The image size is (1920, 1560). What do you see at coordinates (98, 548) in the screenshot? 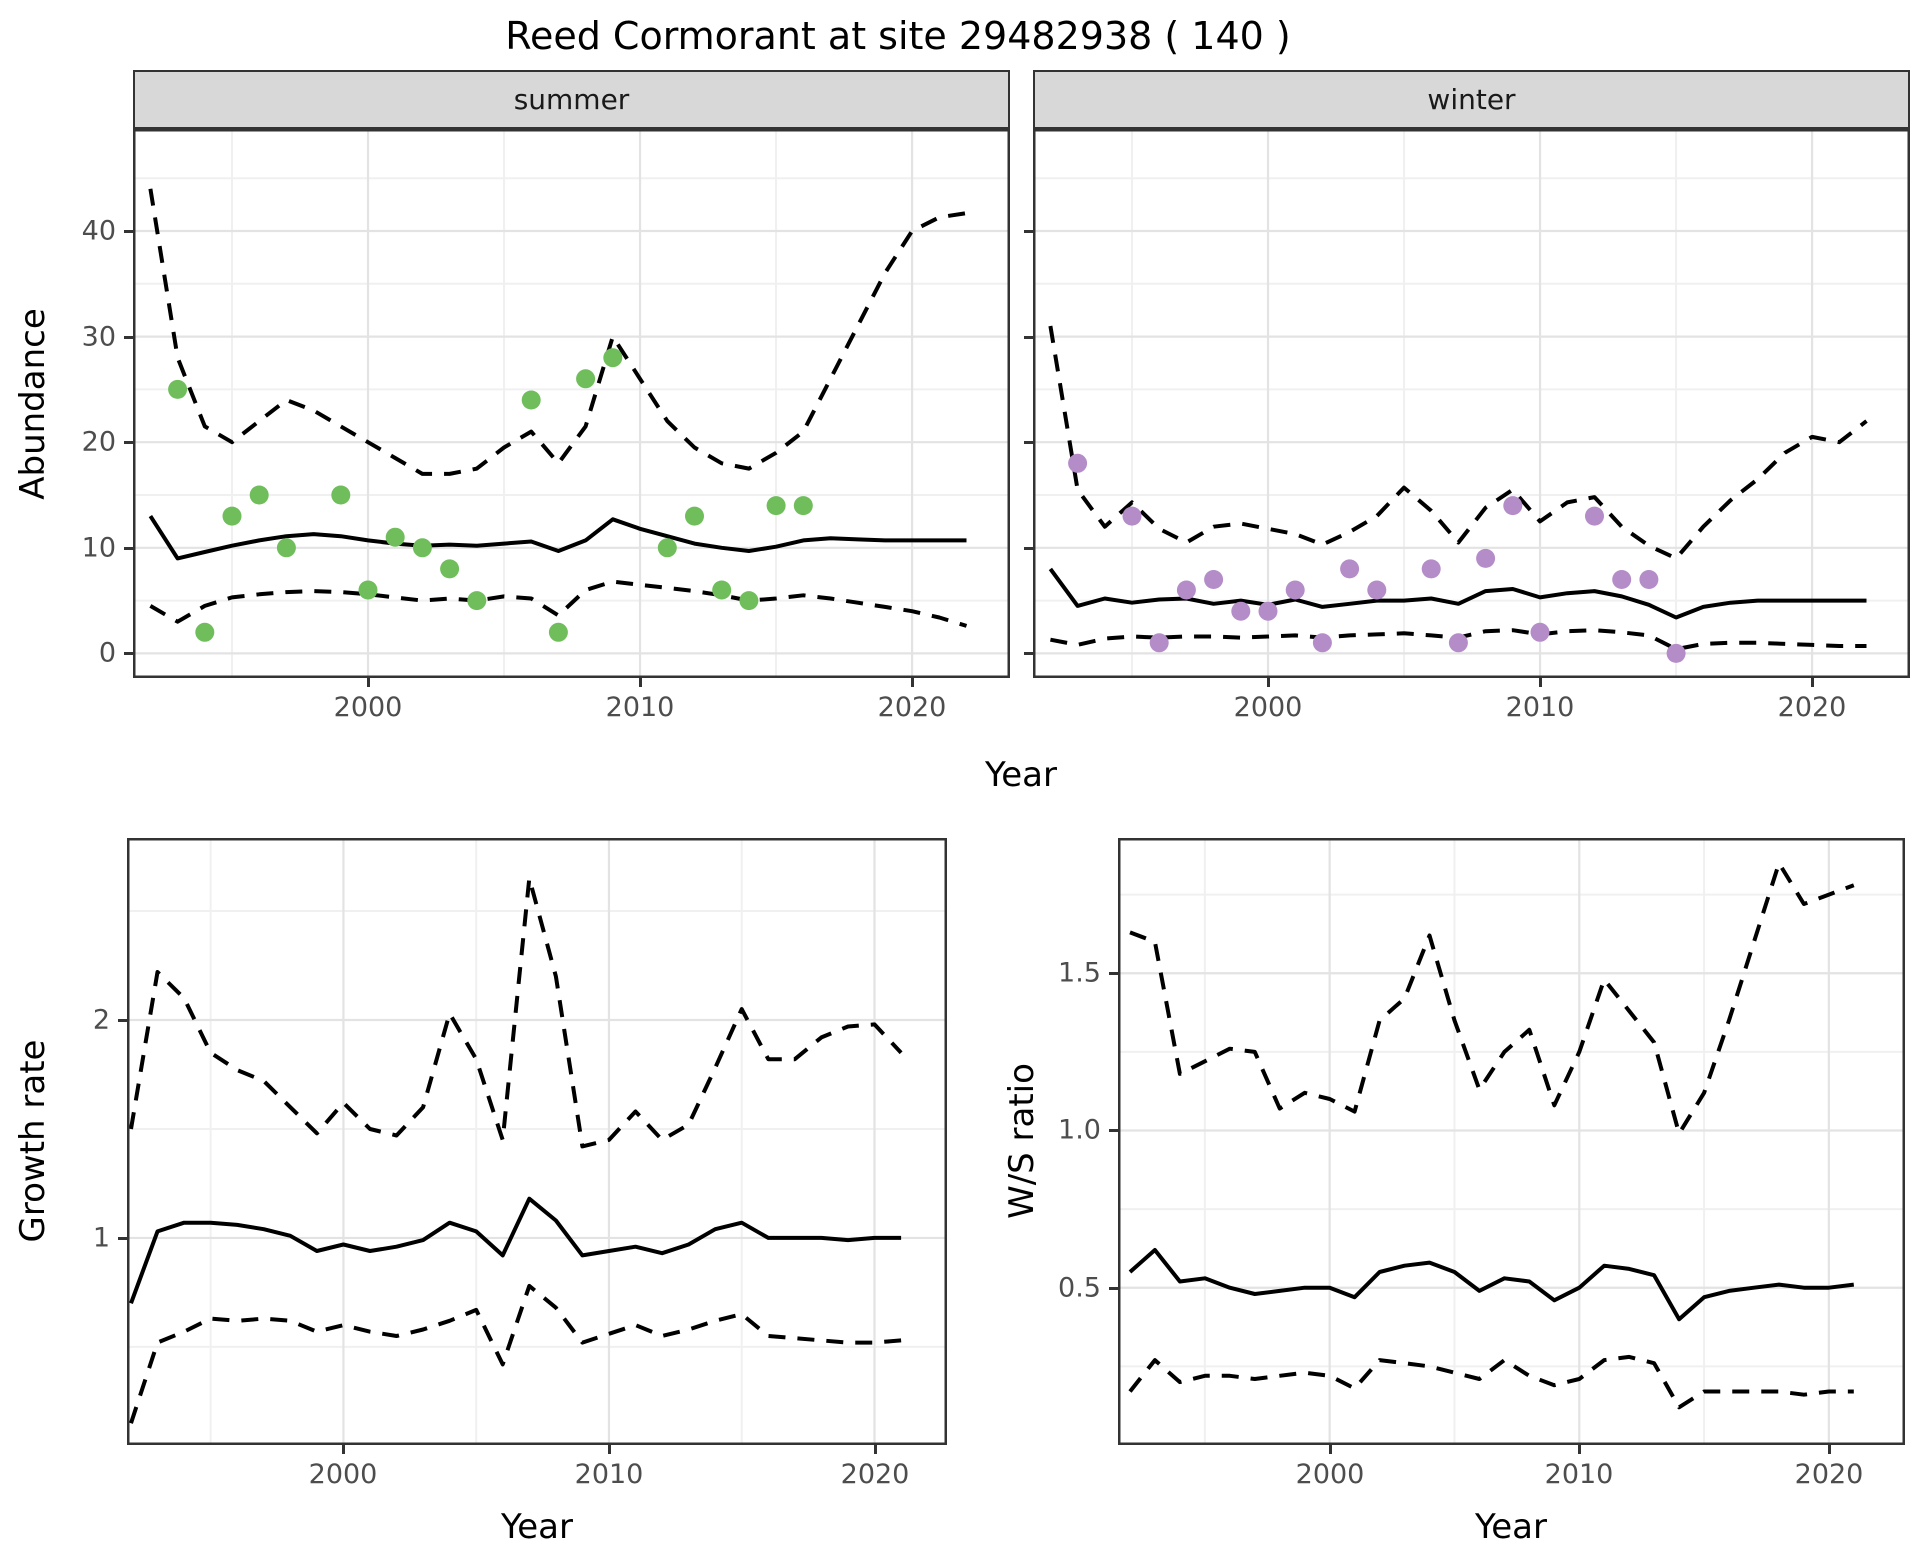
I see `y-tick-label: 10` at bounding box center [98, 548].